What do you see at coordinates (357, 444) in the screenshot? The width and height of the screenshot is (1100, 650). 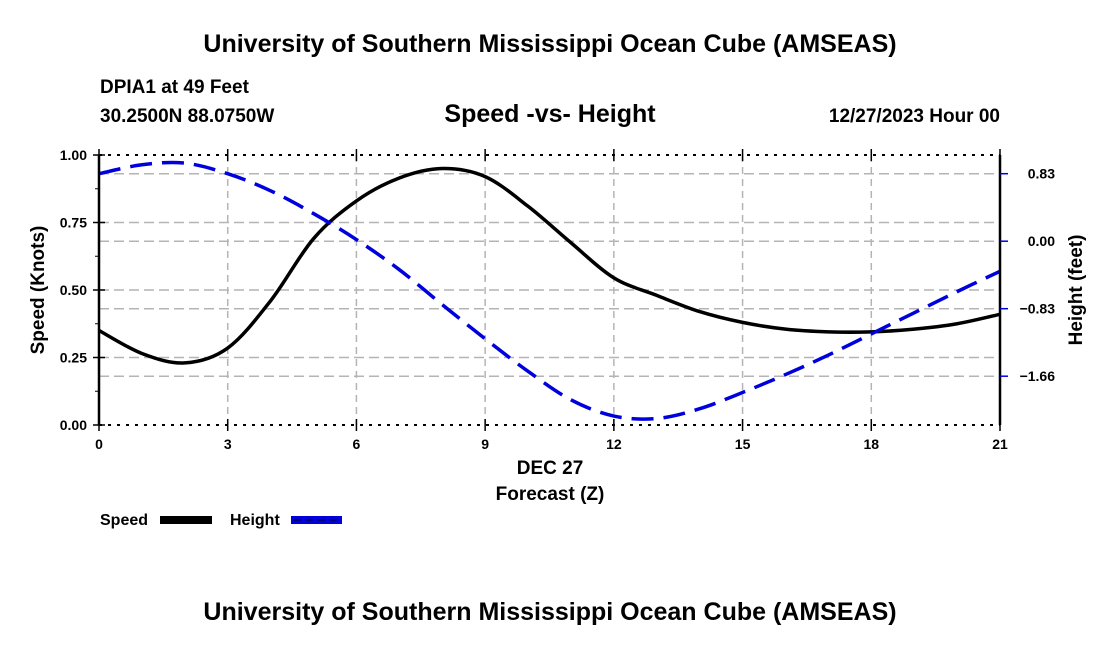 I see `x-tick-label: 6` at bounding box center [357, 444].